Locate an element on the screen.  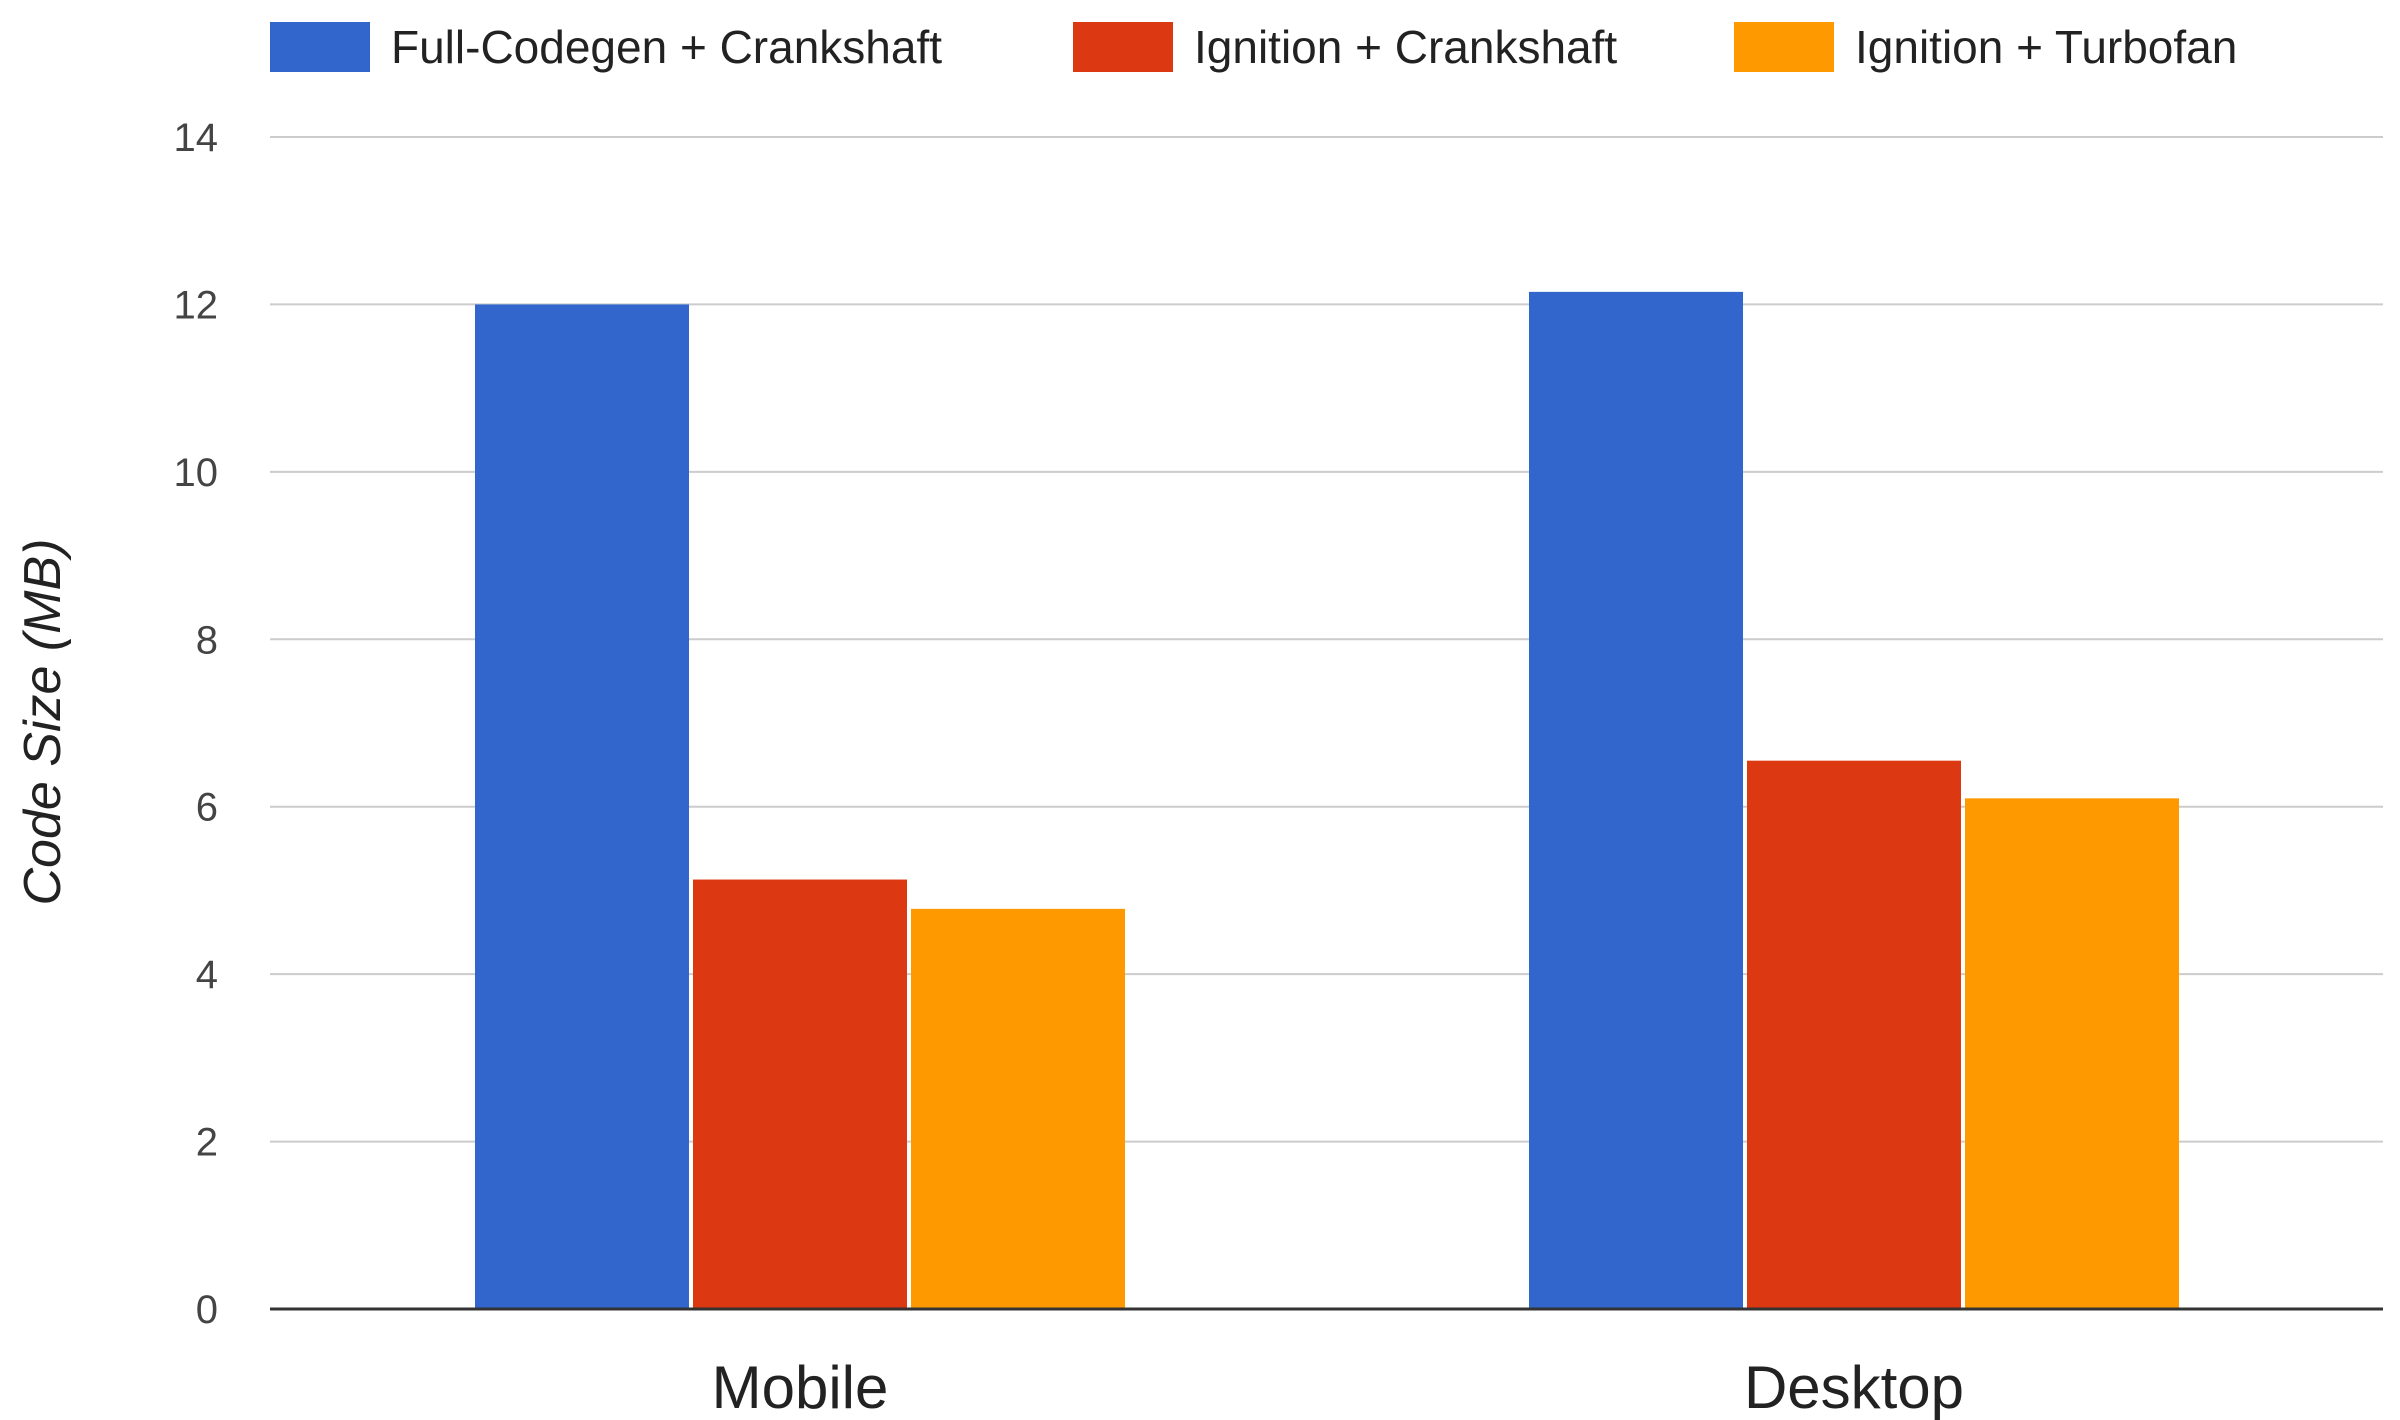
y-tick-label: 8 is located at coordinates (207, 640).